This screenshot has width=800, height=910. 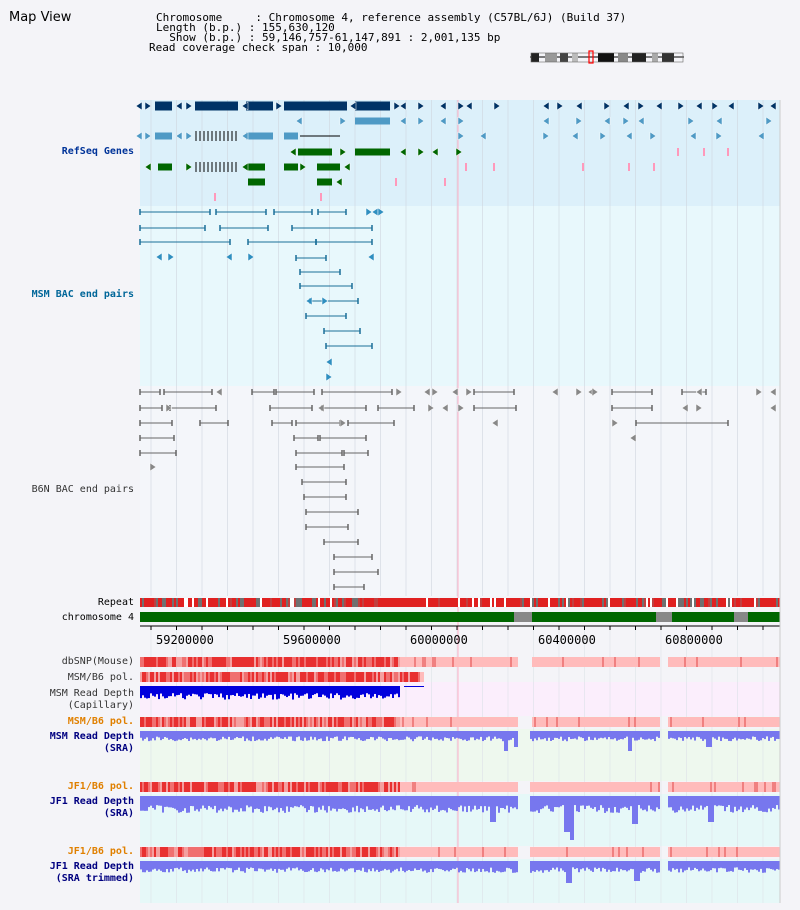 I want to click on track-label-msm-b6-pol-1: MSM/B6 pol., so click(x=100, y=677).